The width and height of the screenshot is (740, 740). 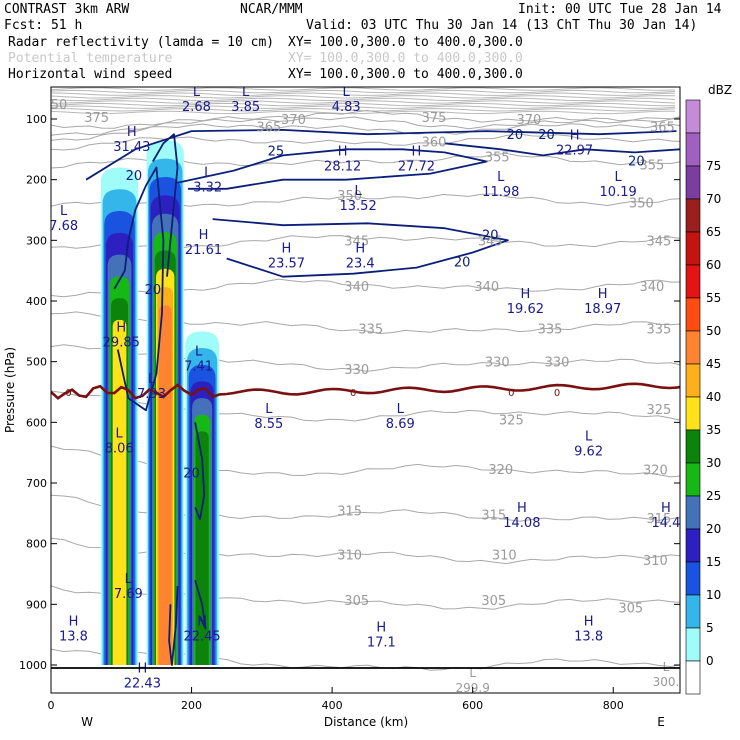 What do you see at coordinates (356, 601) in the screenshot?
I see `isentrope-label: 305` at bounding box center [356, 601].